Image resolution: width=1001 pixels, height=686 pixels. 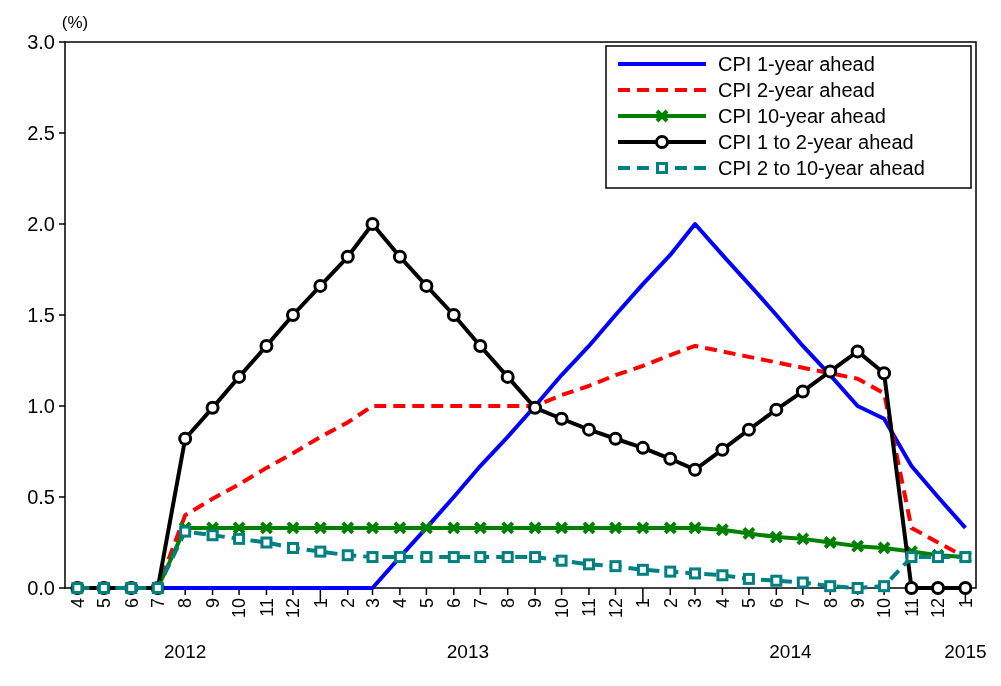 What do you see at coordinates (790, 651) in the screenshot?
I see `text: 2014` at bounding box center [790, 651].